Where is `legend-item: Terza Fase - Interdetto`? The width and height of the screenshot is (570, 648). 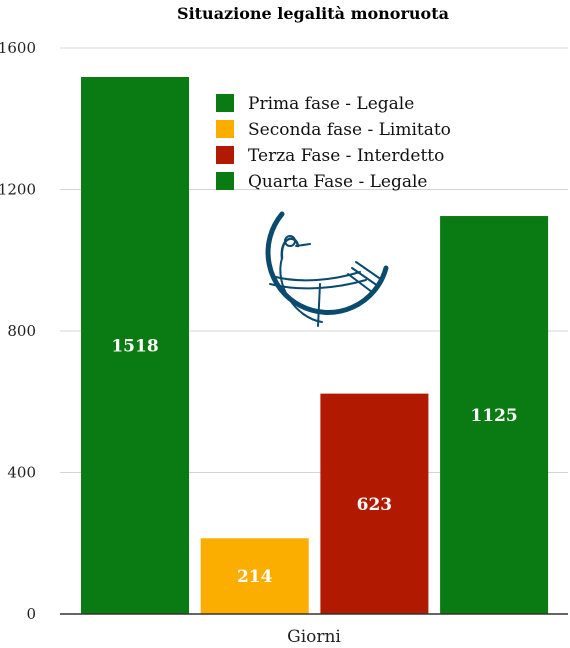 legend-item: Terza Fase - Interdetto is located at coordinates (330, 156).